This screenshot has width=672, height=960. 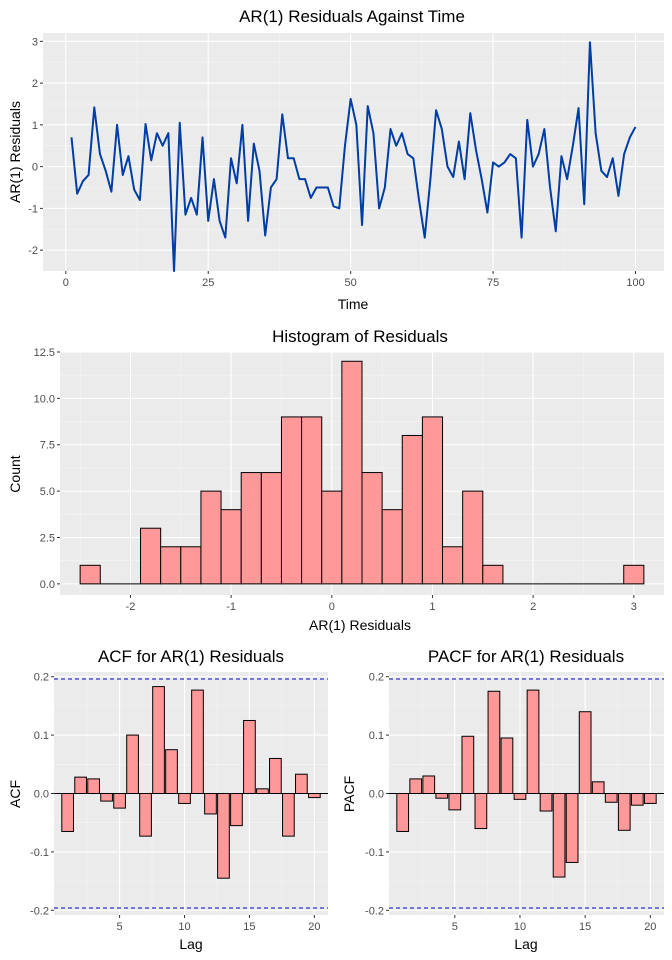 I want to click on x-tick-label: 15, so click(x=585, y=927).